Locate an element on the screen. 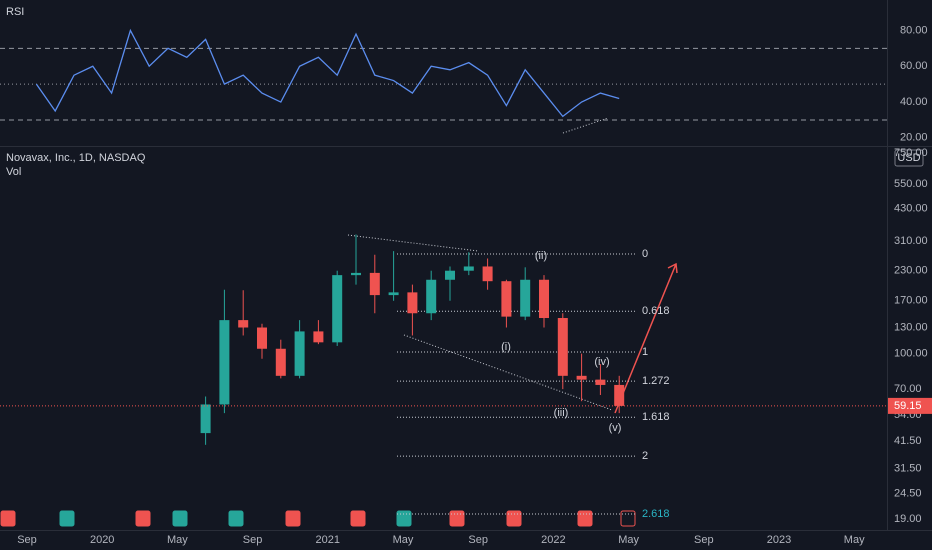  currency-box is located at coordinates (909, 158).